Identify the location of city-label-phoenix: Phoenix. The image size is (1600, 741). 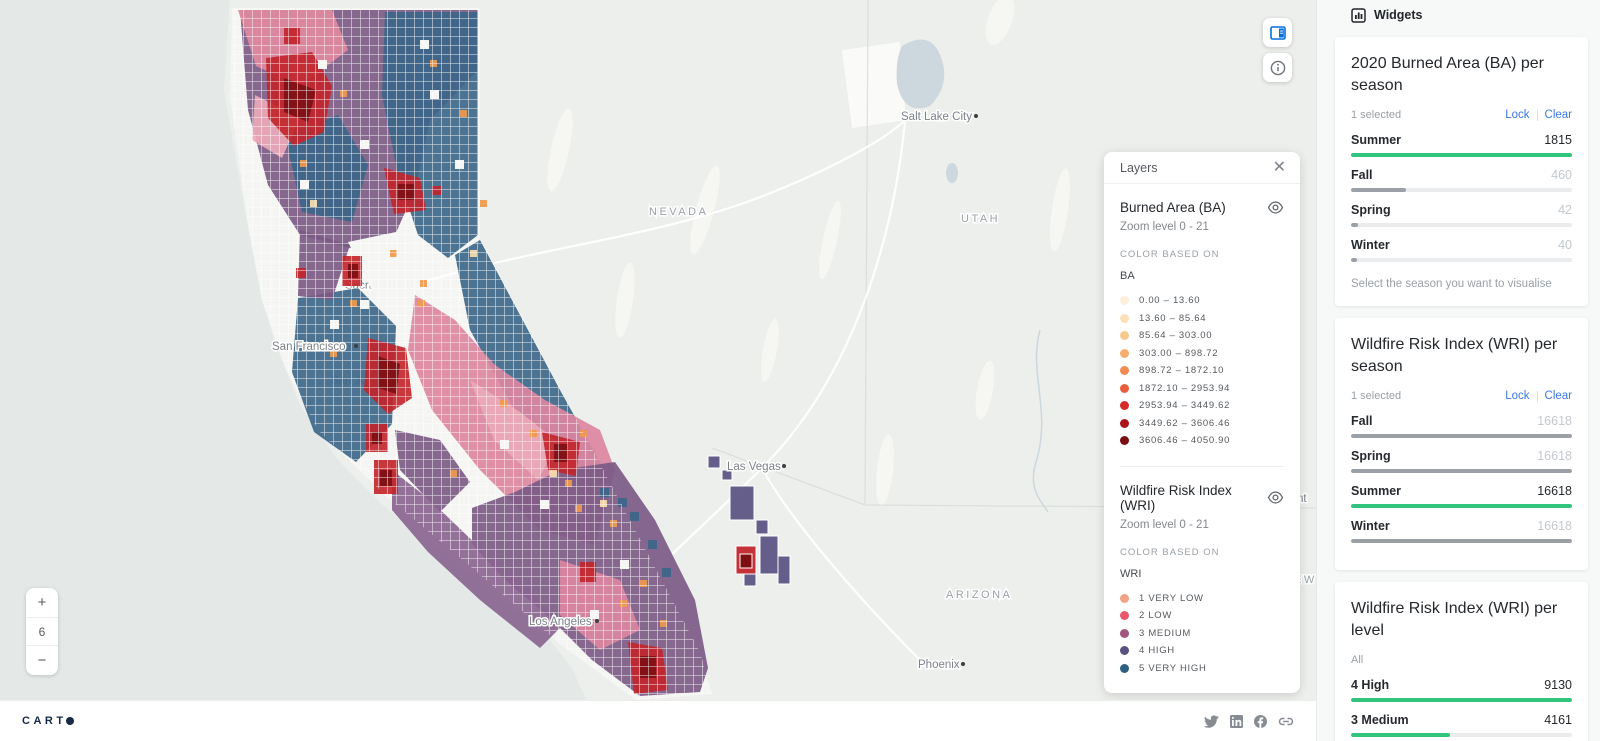
(939, 665).